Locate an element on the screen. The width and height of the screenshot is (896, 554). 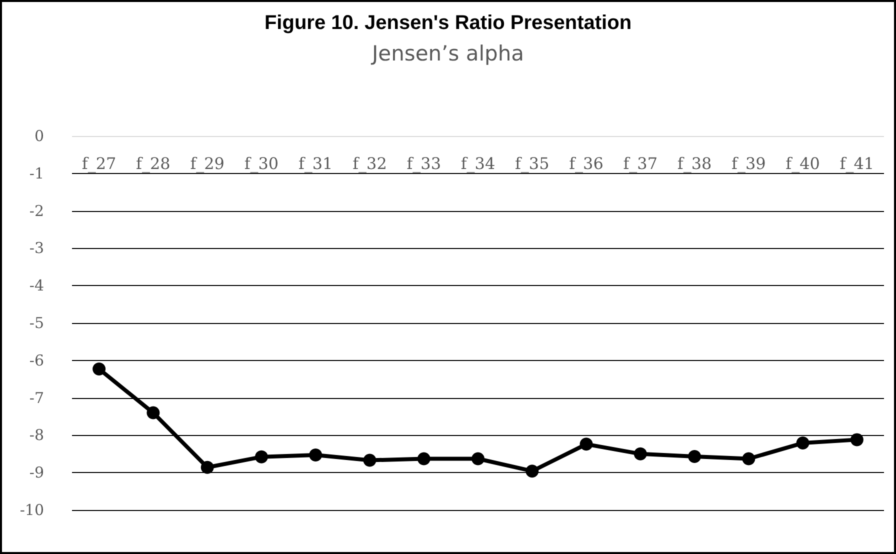
x-tick-label: f_35 is located at coordinates (532, 163).